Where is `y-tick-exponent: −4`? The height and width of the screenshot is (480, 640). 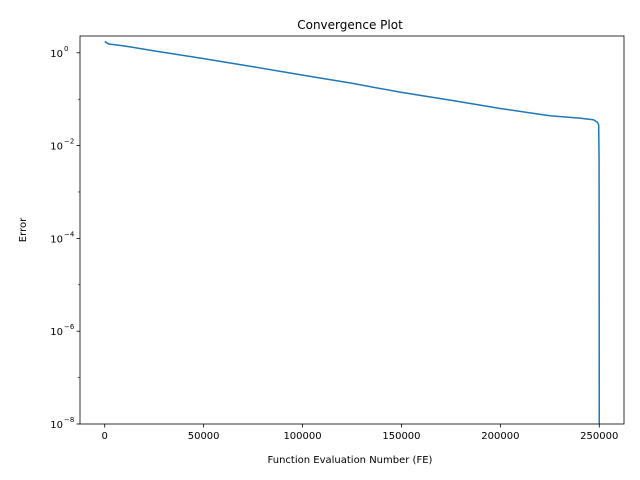
y-tick-exponent: −4 is located at coordinates (69, 234).